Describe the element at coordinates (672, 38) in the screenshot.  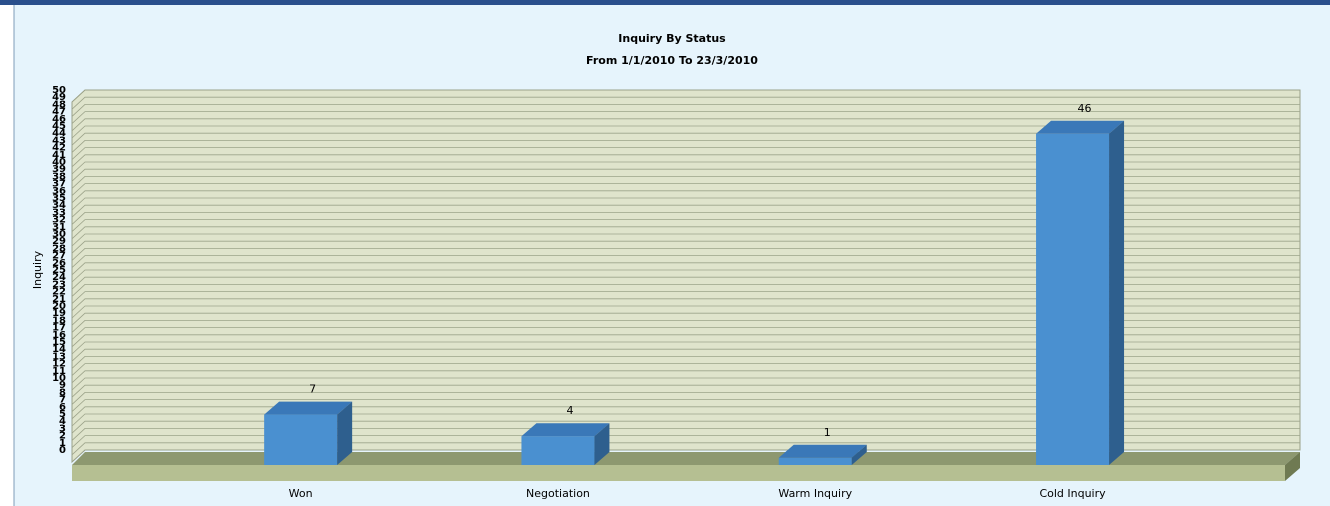
I see `chart-title: Inquiry By Status` at that location.